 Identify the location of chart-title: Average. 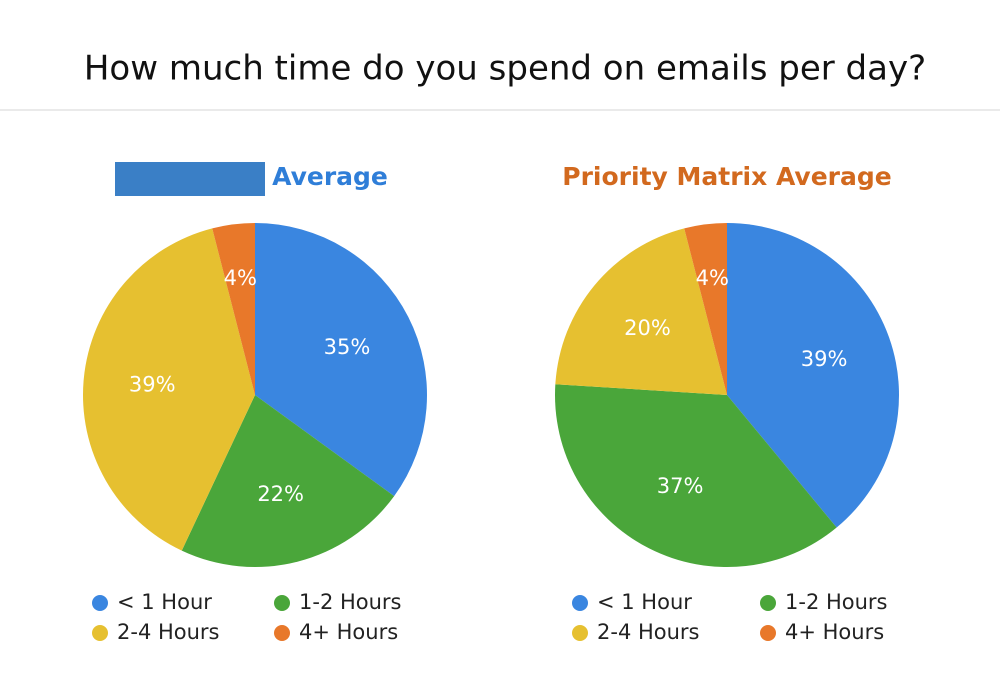
(330, 176).